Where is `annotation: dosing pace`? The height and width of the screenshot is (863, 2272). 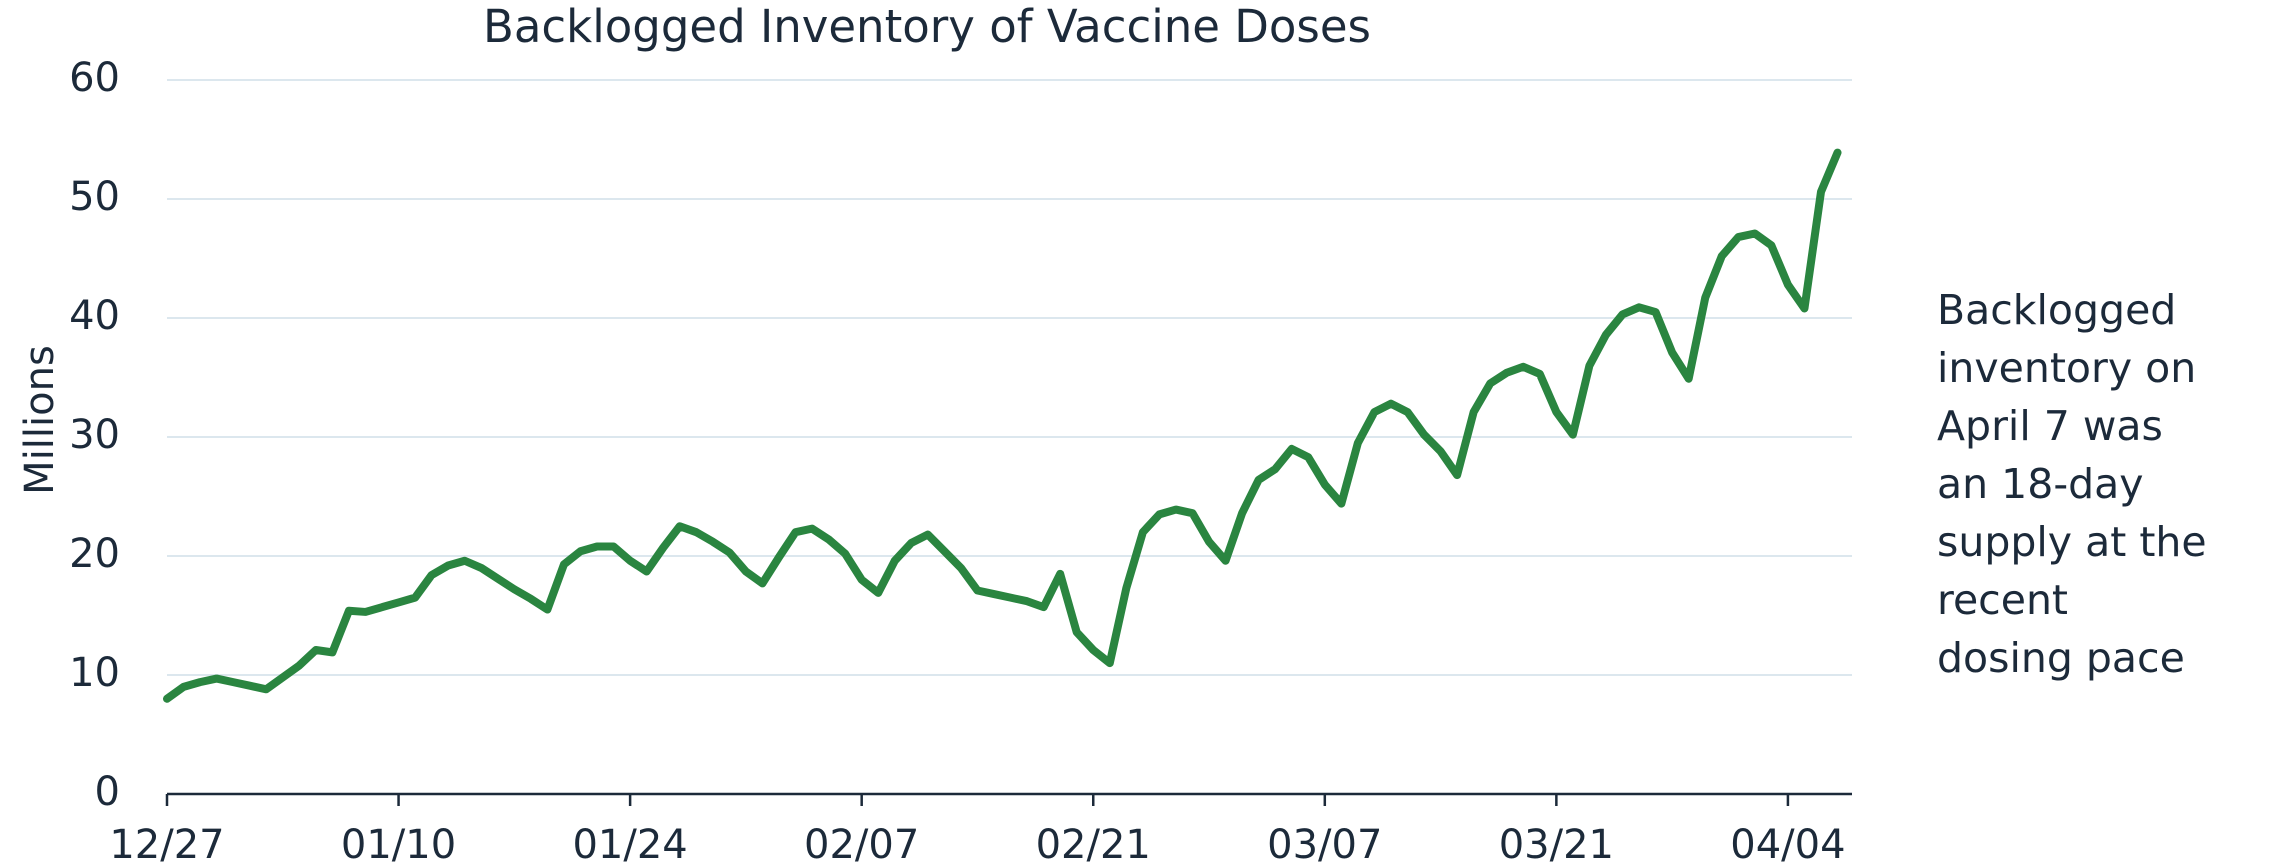 annotation: dosing pace is located at coordinates (2061, 658).